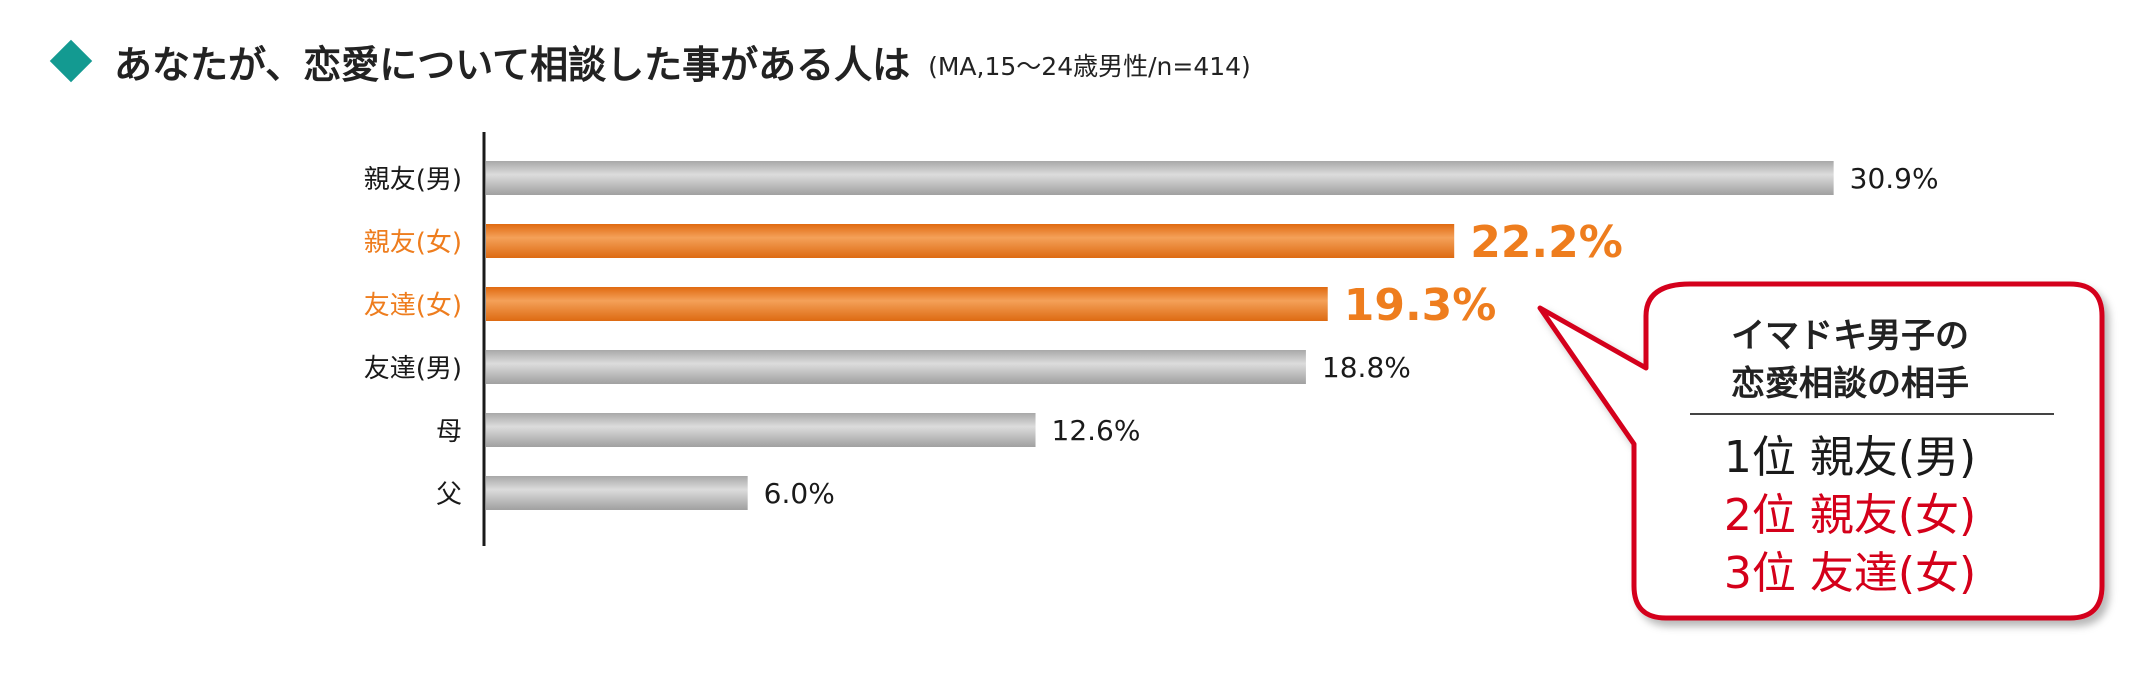  I want to click on chart-title: あなたが、恋愛について相談した事がある人は, so click(512, 64).